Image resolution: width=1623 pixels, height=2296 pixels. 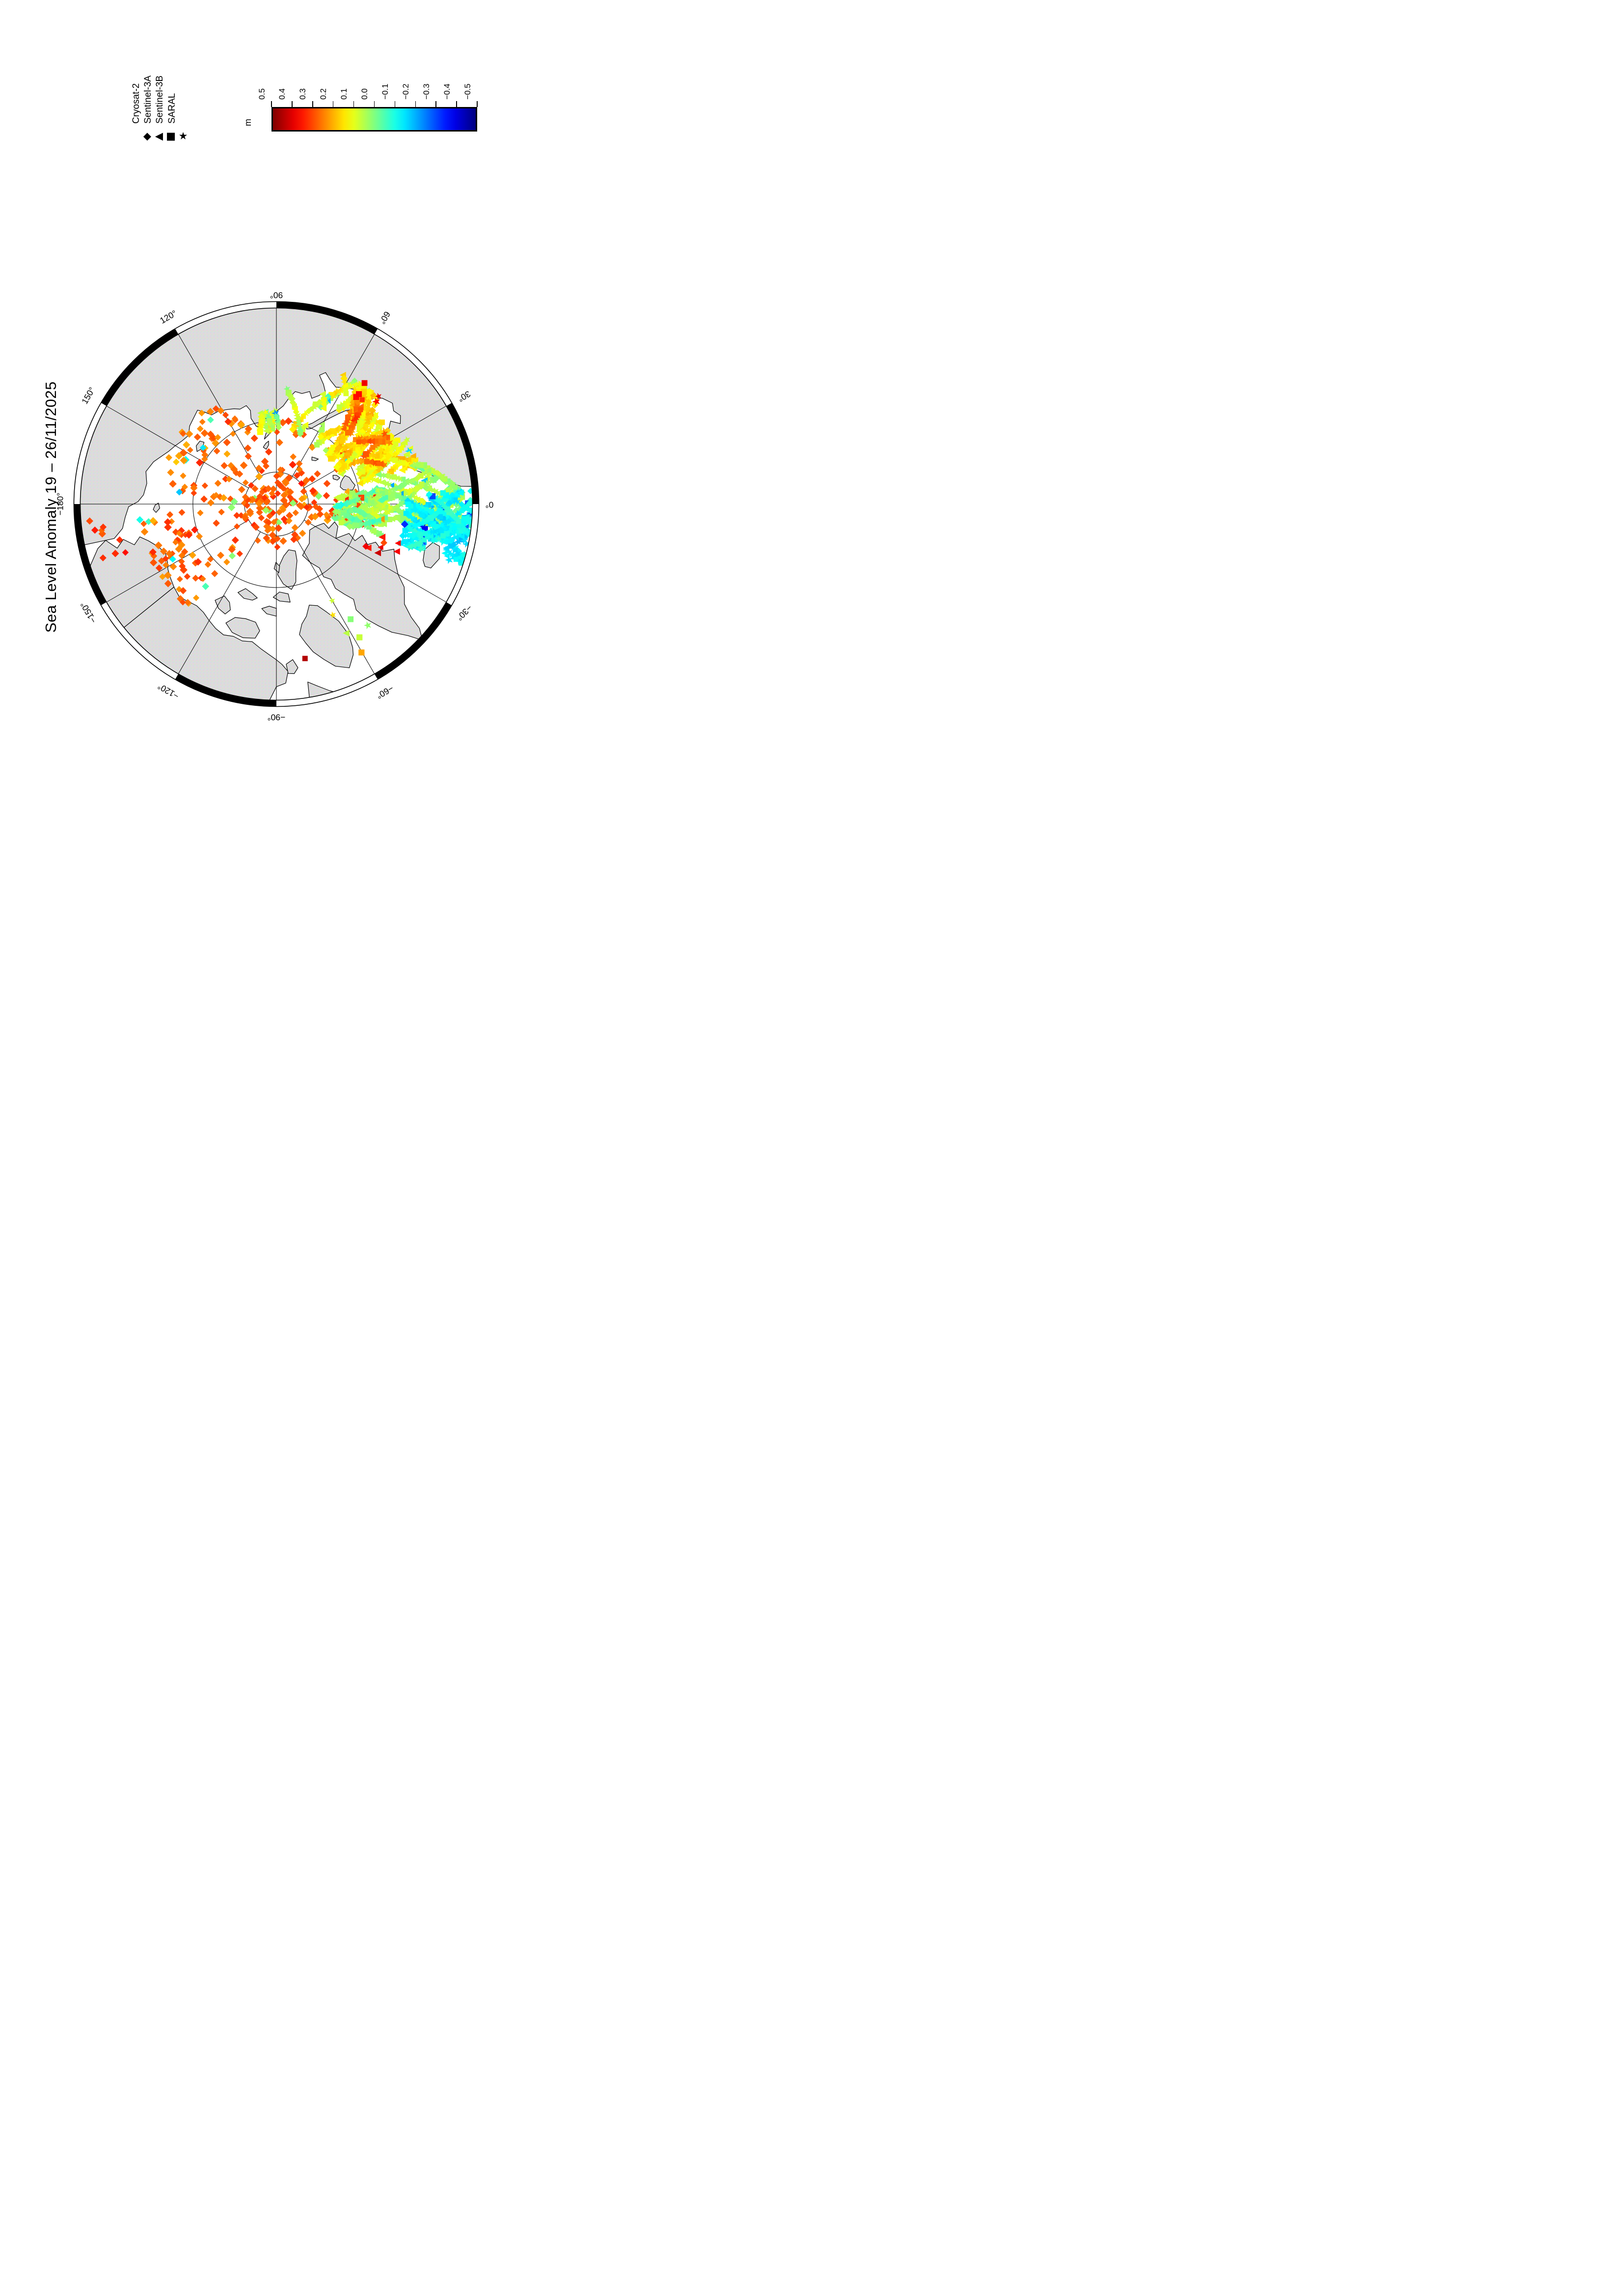 What do you see at coordinates (374, 119) in the screenshot?
I see `colorbar` at bounding box center [374, 119].